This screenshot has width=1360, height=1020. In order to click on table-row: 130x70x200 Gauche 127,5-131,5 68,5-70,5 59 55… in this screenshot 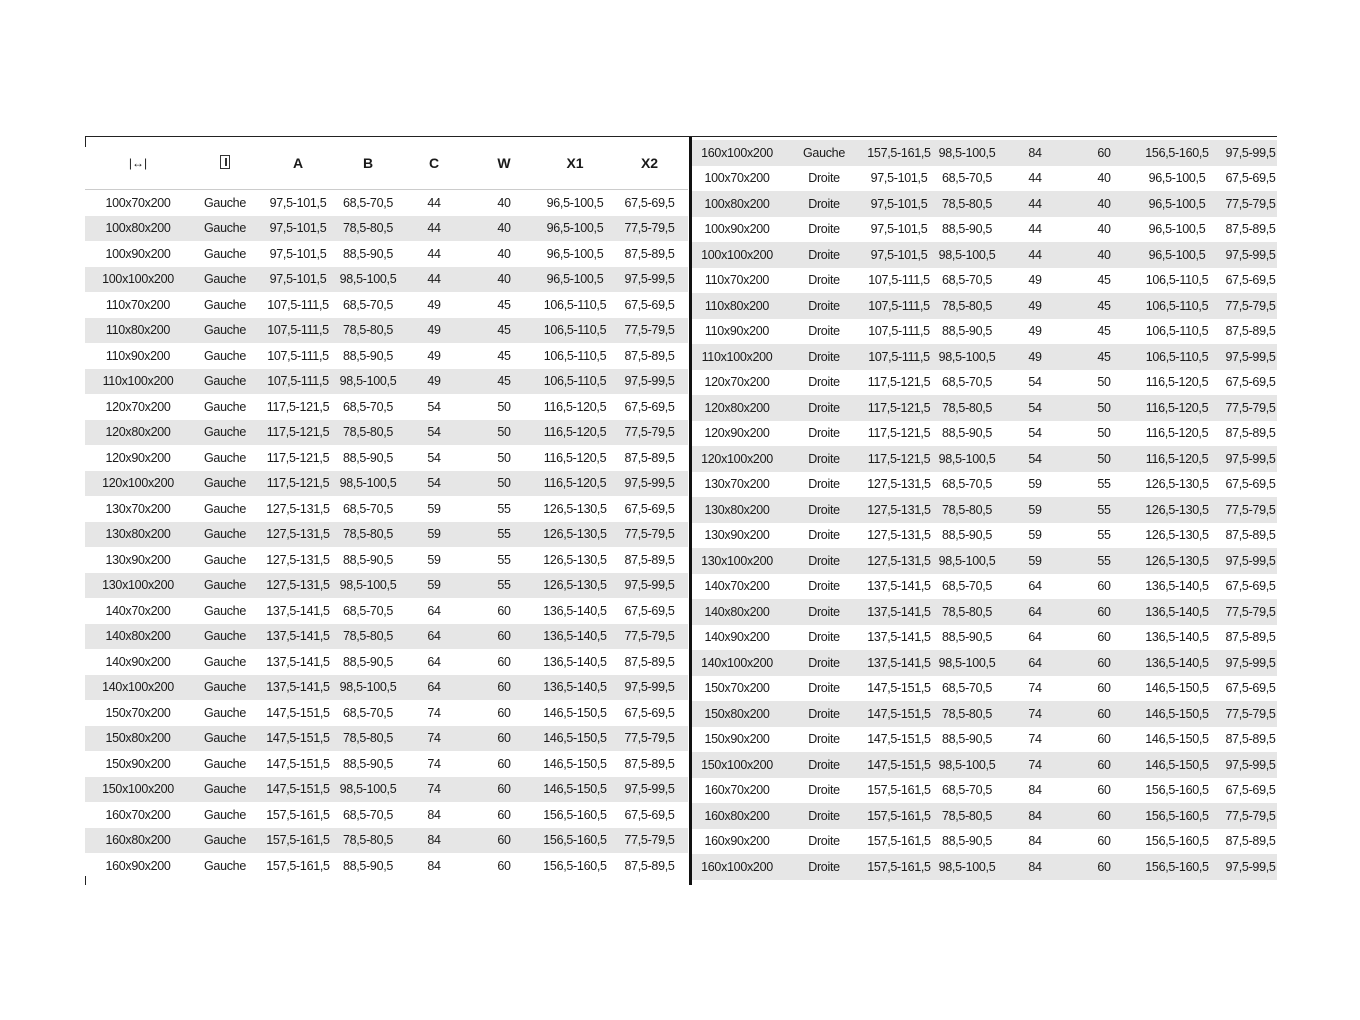, I will do `click(386, 509)`.